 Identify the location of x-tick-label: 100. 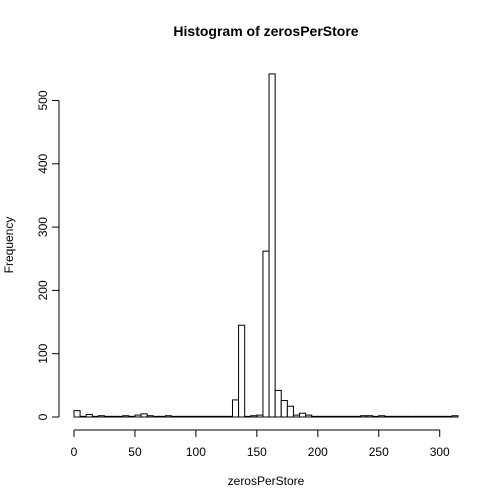
(196, 452).